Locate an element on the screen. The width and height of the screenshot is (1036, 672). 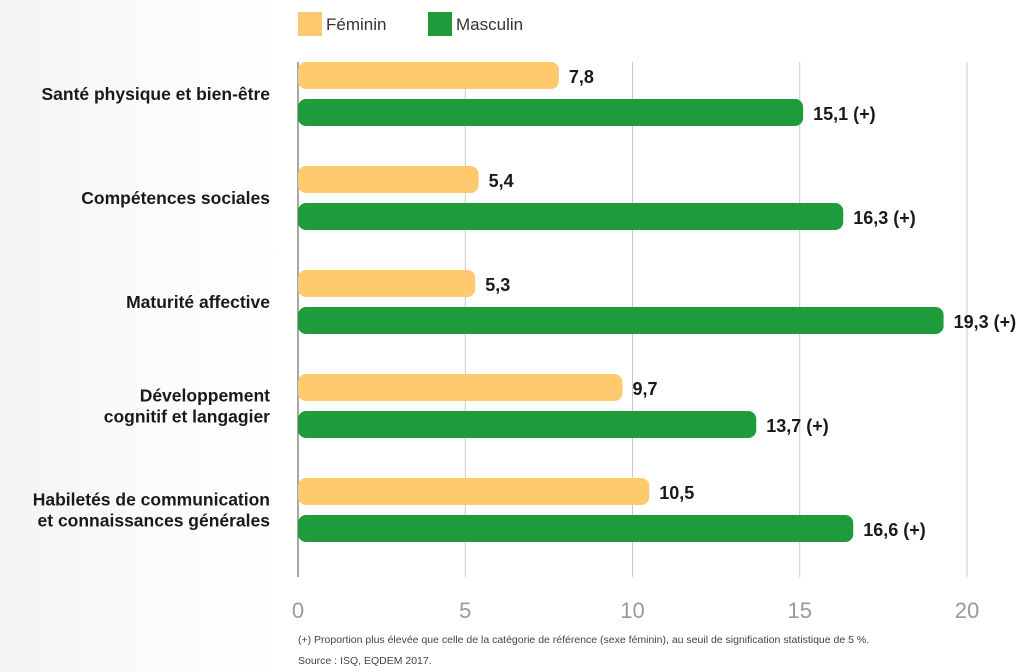
legend-label-1: Masculin is located at coordinates (489, 24).